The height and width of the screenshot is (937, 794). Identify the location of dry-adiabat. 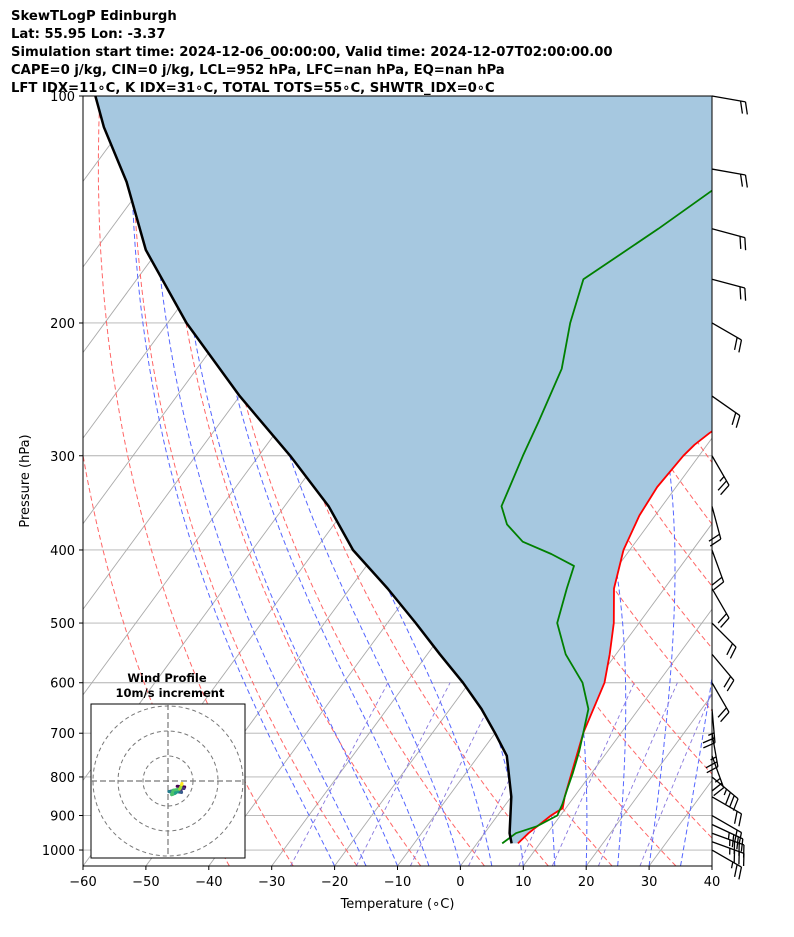
(789, 481).